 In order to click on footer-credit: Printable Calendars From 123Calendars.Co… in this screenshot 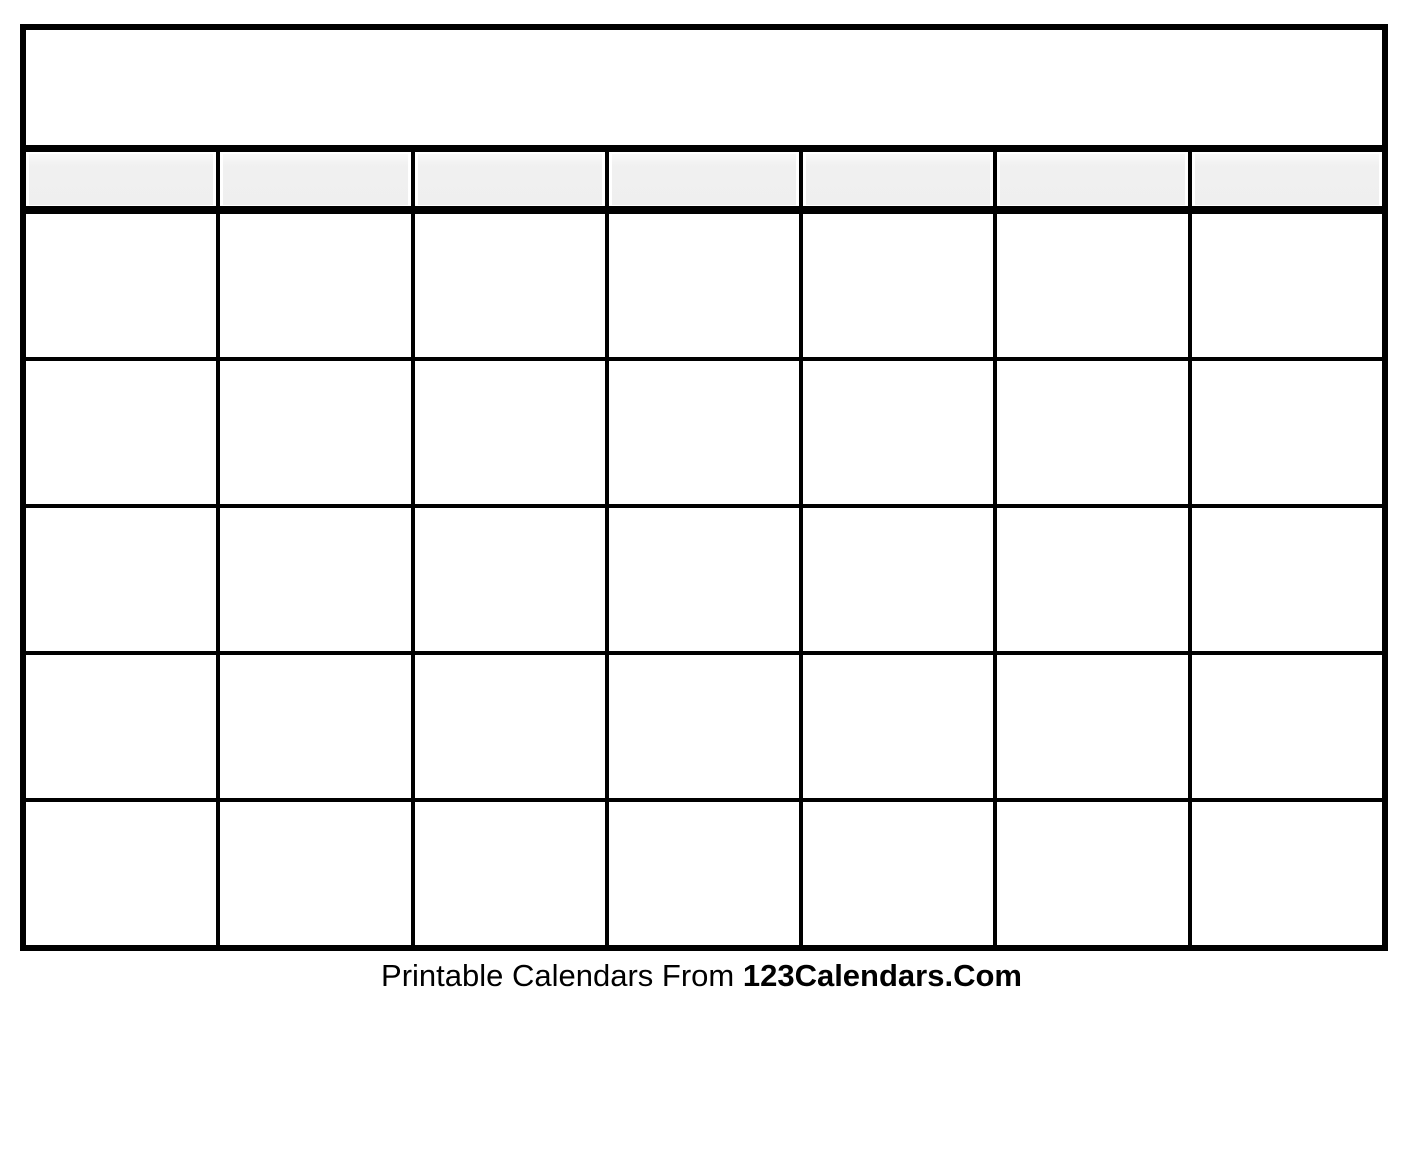, I will do `click(701, 976)`.